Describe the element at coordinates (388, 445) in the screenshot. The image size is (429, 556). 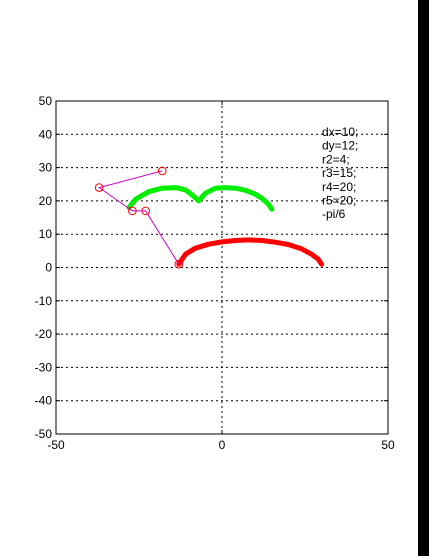
I see `x-tick-label: 50` at that location.